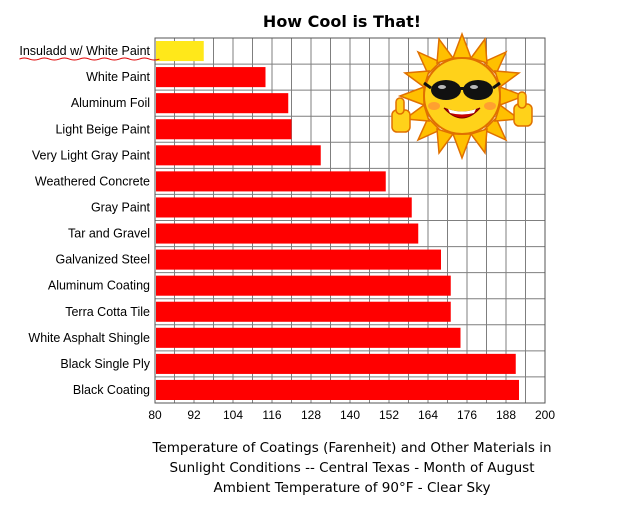 Image resolution: width=620 pixels, height=509 pixels. Describe the element at coordinates (352, 488) in the screenshot. I see `x-axis-label-line: Ambient Temperature of 90°F - Clear Sky` at that location.